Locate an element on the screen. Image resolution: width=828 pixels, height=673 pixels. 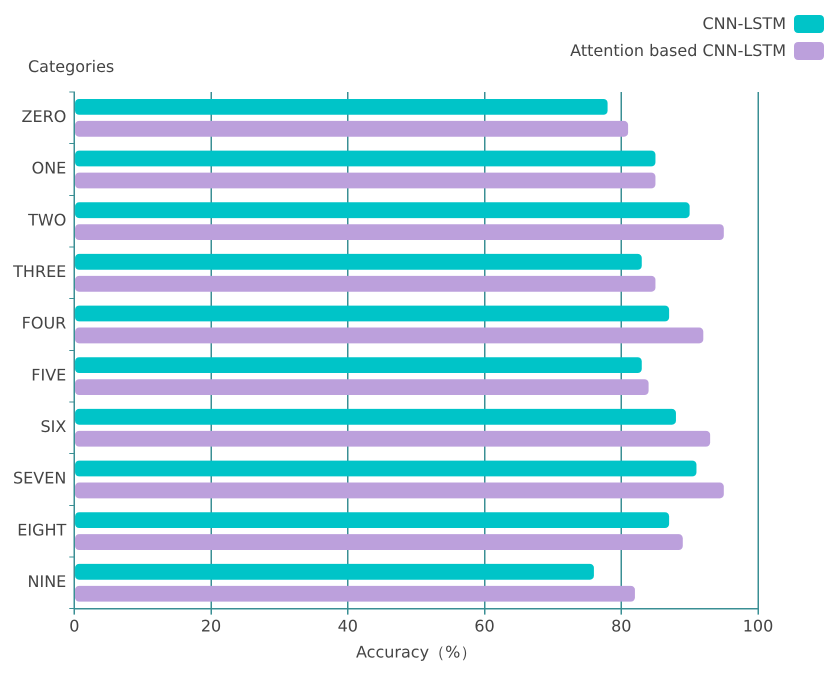
y-tick-label: ONE is located at coordinates (49, 168).